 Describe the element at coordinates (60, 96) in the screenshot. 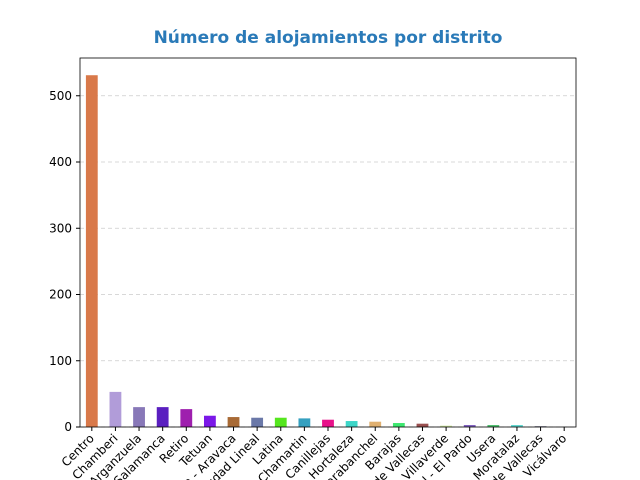

I see `y-tick-label: 500` at that location.